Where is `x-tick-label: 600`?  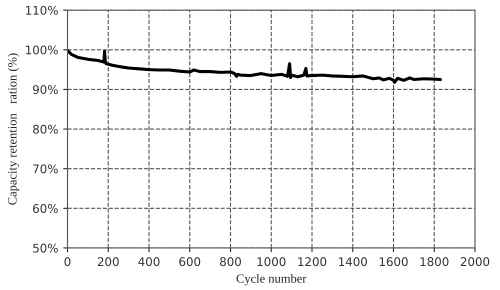 x-tick-label: 600 is located at coordinates (189, 261).